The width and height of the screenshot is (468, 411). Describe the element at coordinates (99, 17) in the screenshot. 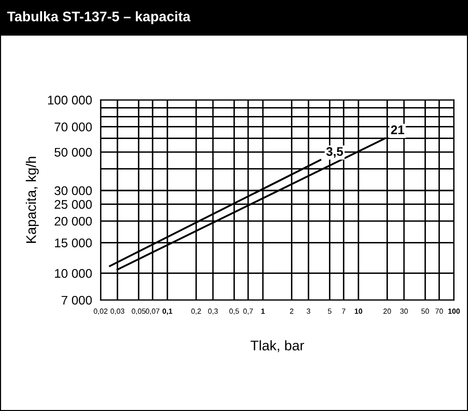

I see `chart-title: Tabulka ST-137-5 – kapacita` at that location.